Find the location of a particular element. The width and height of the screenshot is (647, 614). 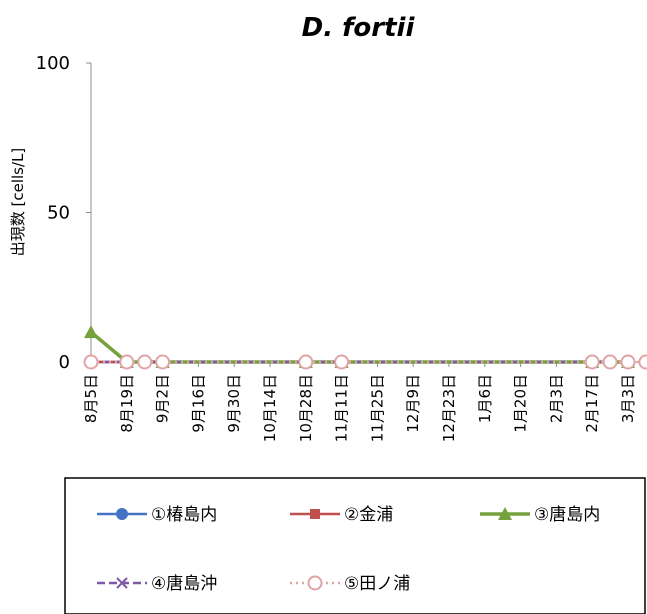

legend-item: ③唐島内 is located at coordinates (540, 514).